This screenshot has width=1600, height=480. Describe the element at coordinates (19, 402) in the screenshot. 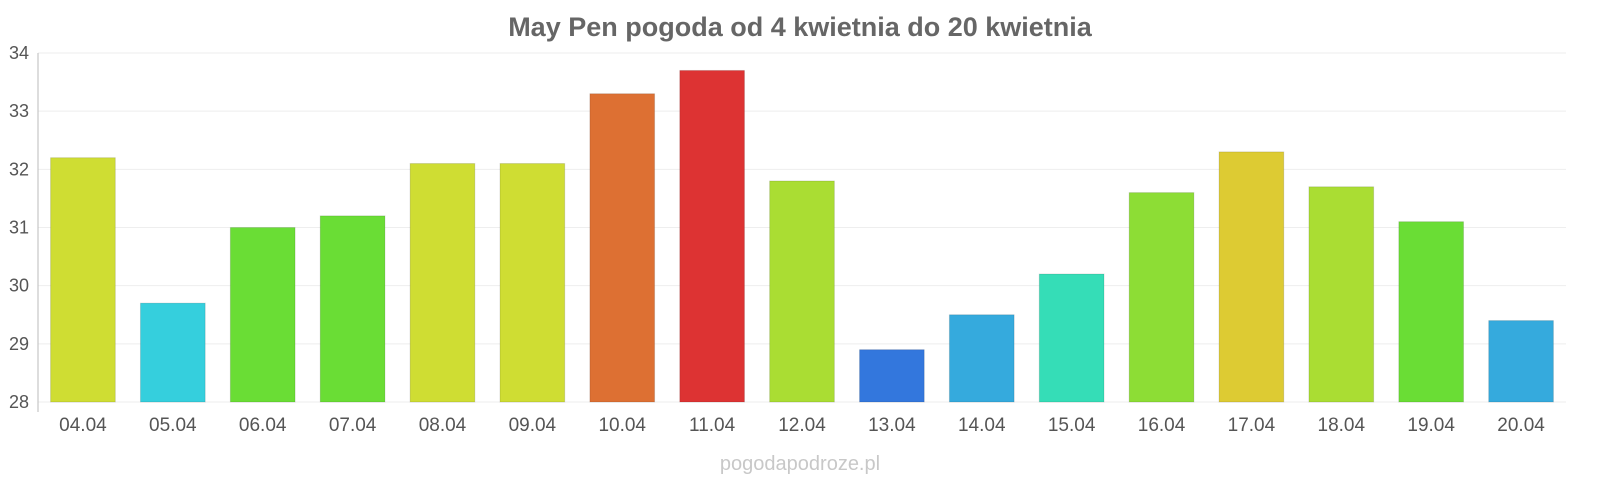

I see `y-tick-label: 28` at that location.